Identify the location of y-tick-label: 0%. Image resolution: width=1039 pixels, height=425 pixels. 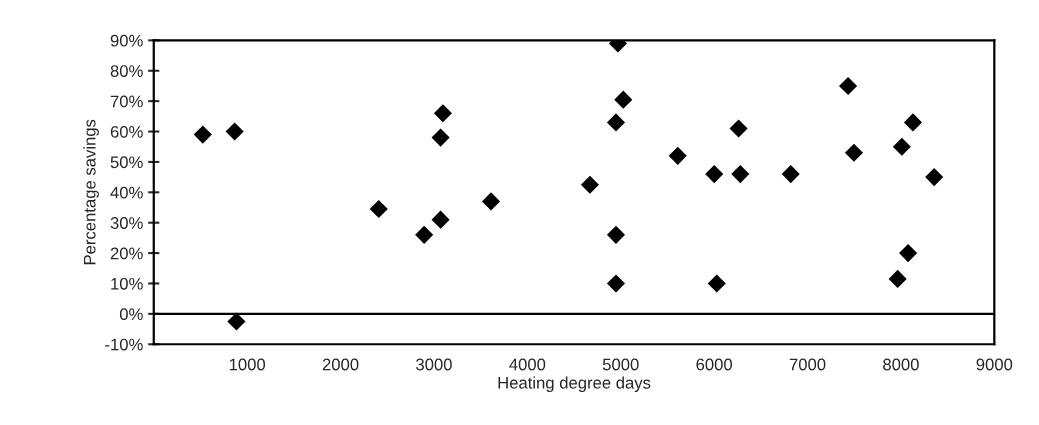
(131, 314).